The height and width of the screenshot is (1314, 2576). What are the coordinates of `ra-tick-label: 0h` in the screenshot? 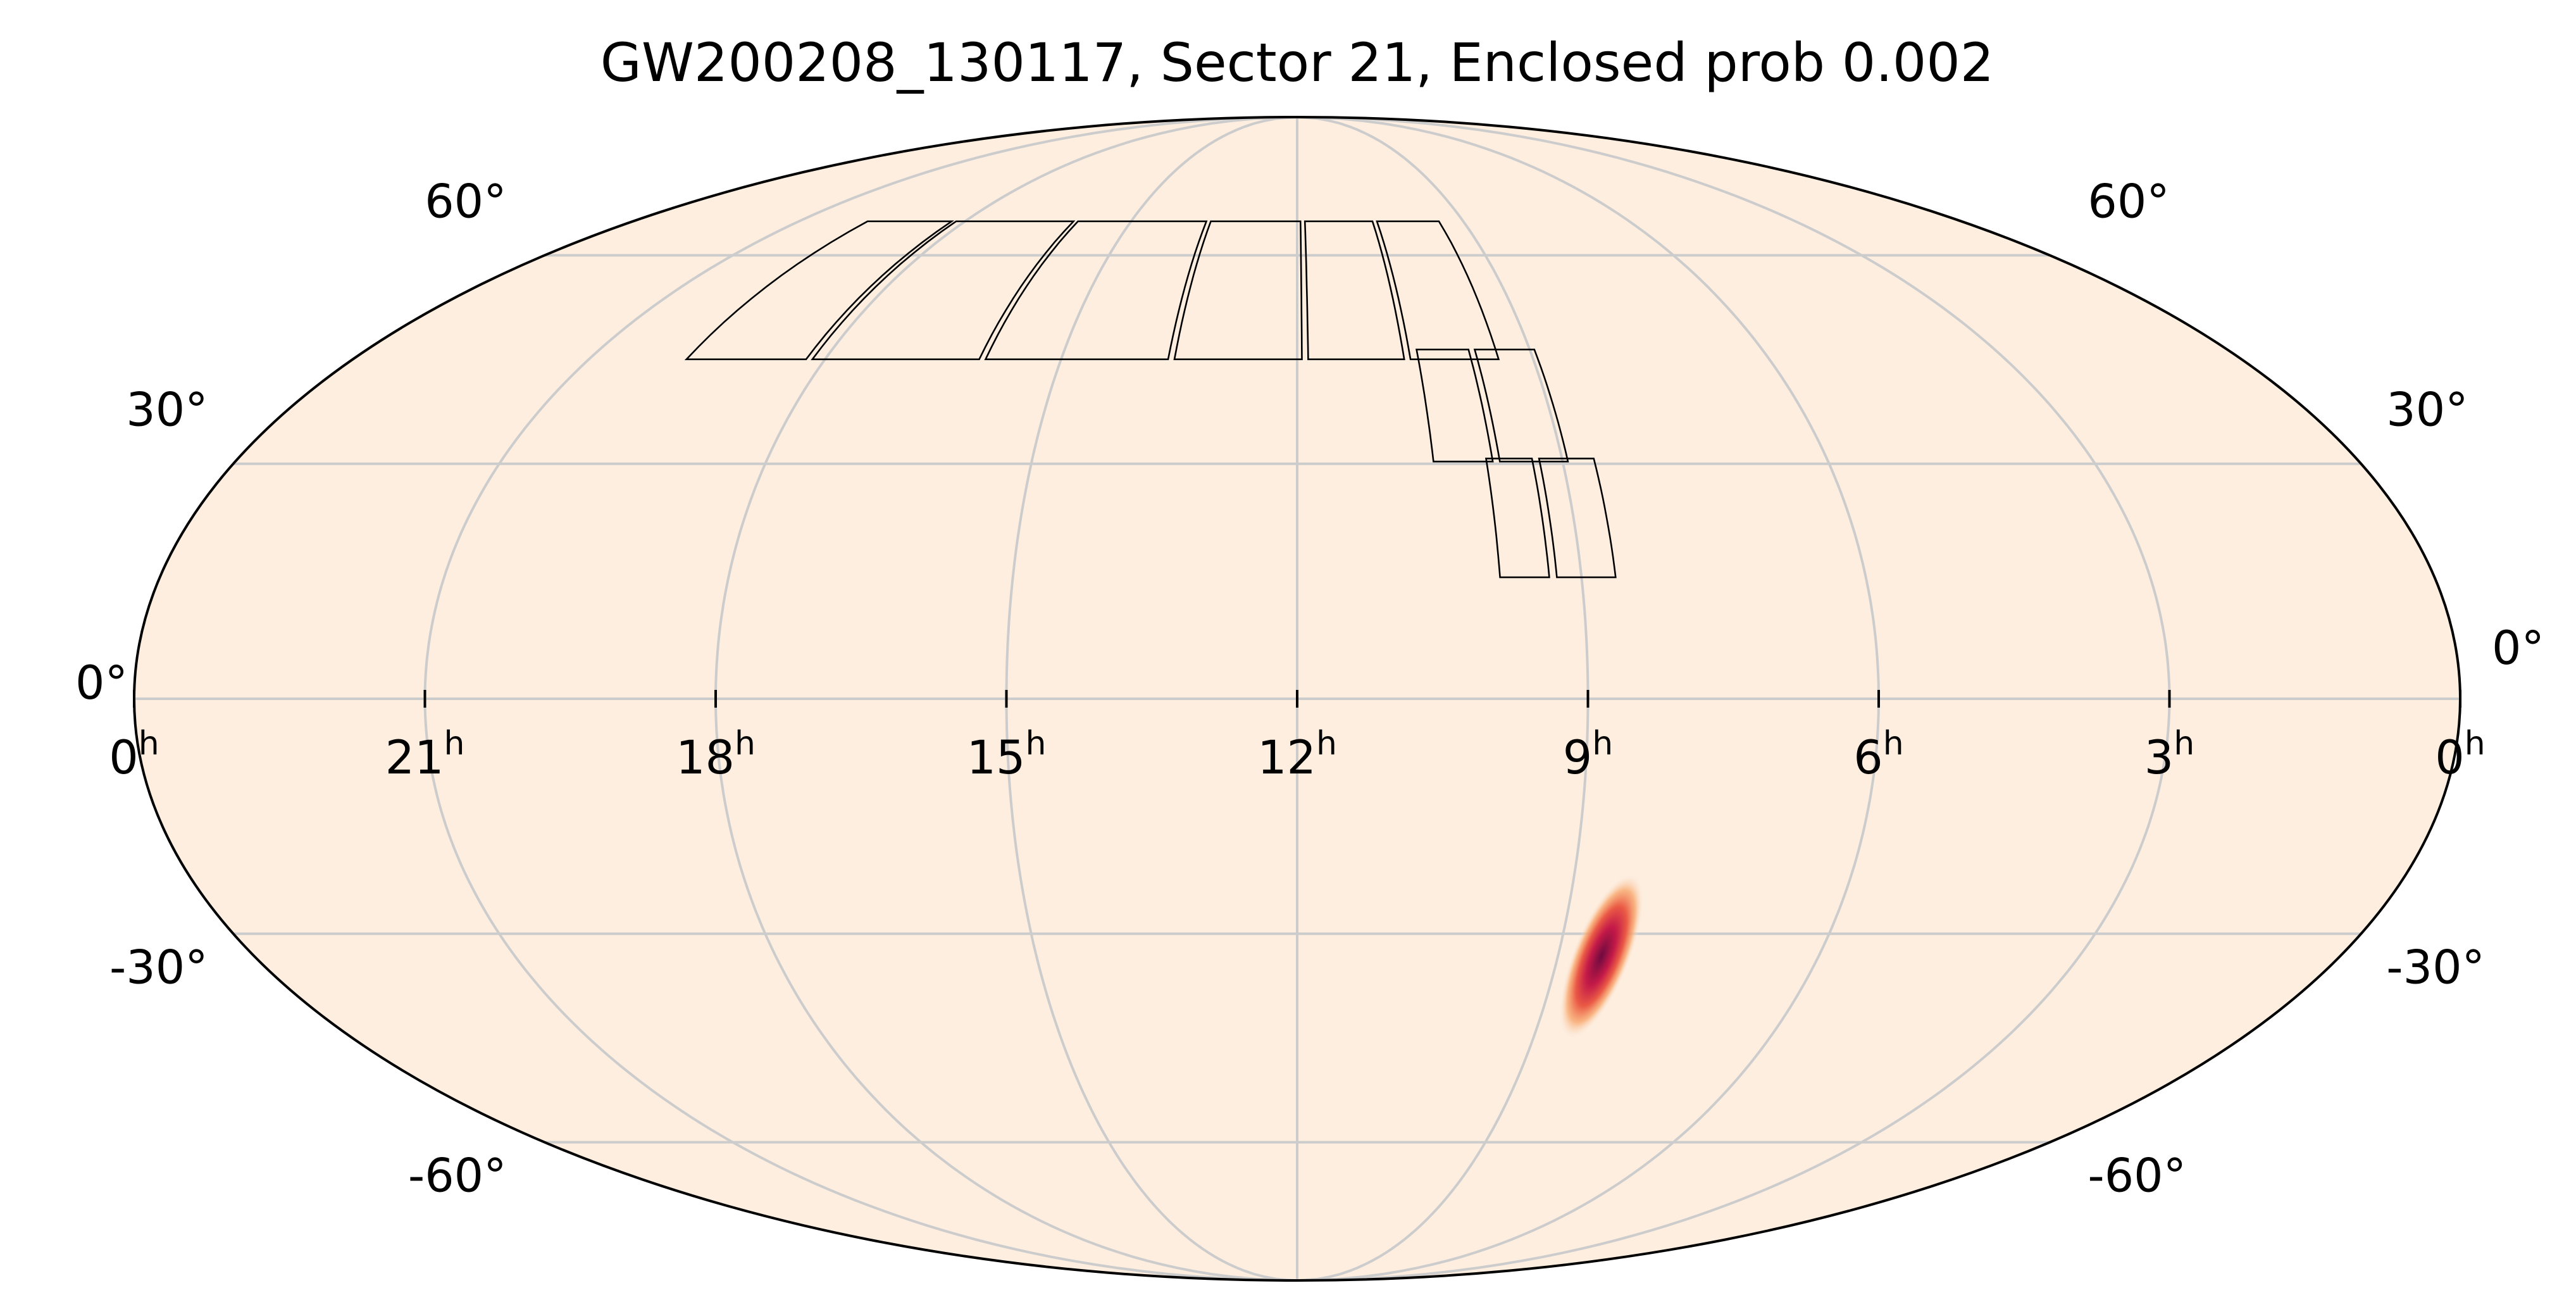 It's located at (2460, 755).